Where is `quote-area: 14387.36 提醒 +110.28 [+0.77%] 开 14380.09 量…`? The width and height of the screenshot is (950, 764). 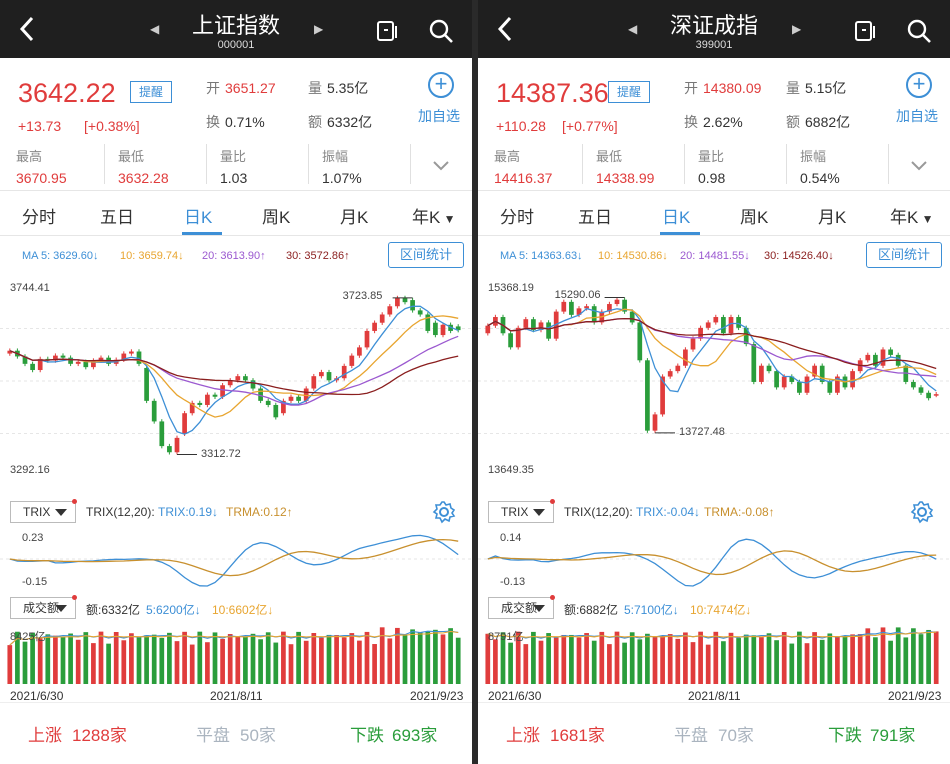 quote-area: 14387.36 提醒 +110.28 [+0.77%] 开 14380.09 量… is located at coordinates (714, 123).